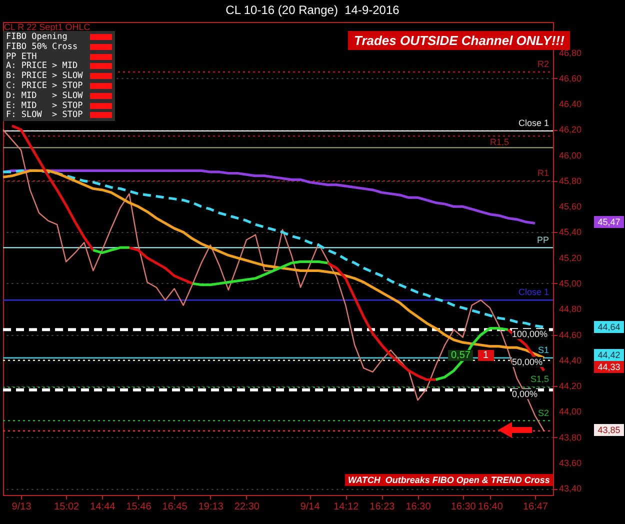 Image resolution: width=625 pixels, height=524 pixels. Describe the element at coordinates (570, 232) in the screenshot. I see `y-tick-label: 45,40` at that location.